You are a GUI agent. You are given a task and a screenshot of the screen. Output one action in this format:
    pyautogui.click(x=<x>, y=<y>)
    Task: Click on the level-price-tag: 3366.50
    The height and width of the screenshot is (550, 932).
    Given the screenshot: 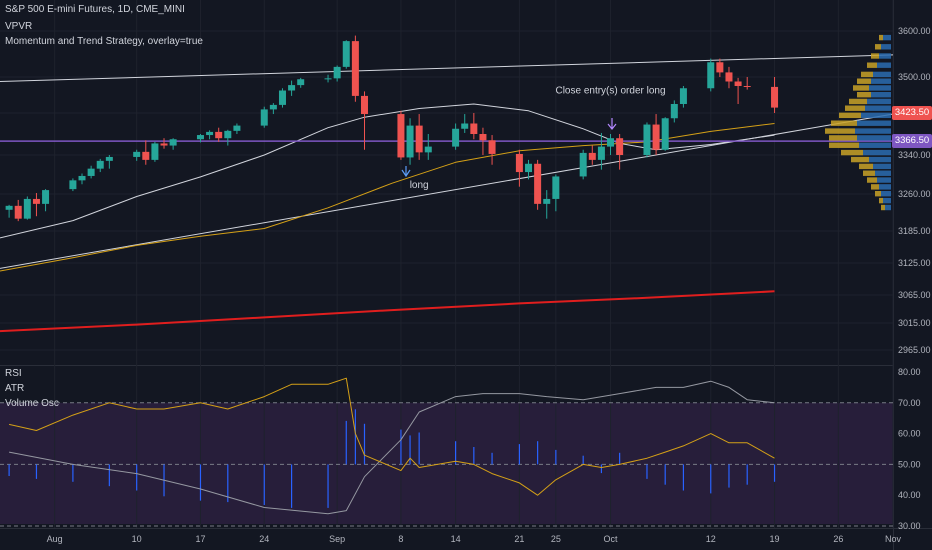 What is the action you would take?
    pyautogui.click(x=912, y=141)
    